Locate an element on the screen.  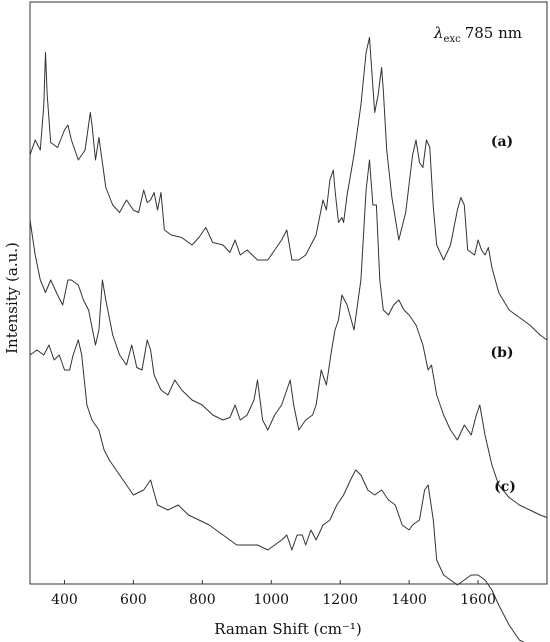
x-axis-ticks: 400 600 800 1000 1200 1400 1600 is located at coordinates (273, 594).